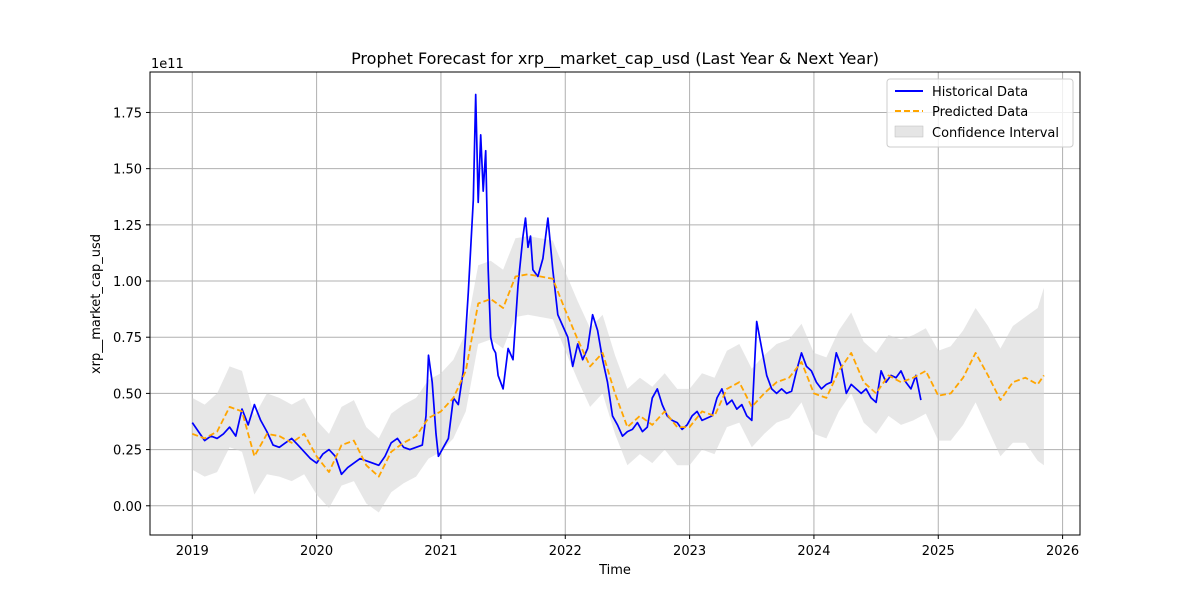  Describe the element at coordinates (614, 570) in the screenshot. I see `x-axis-label: Time` at that location.